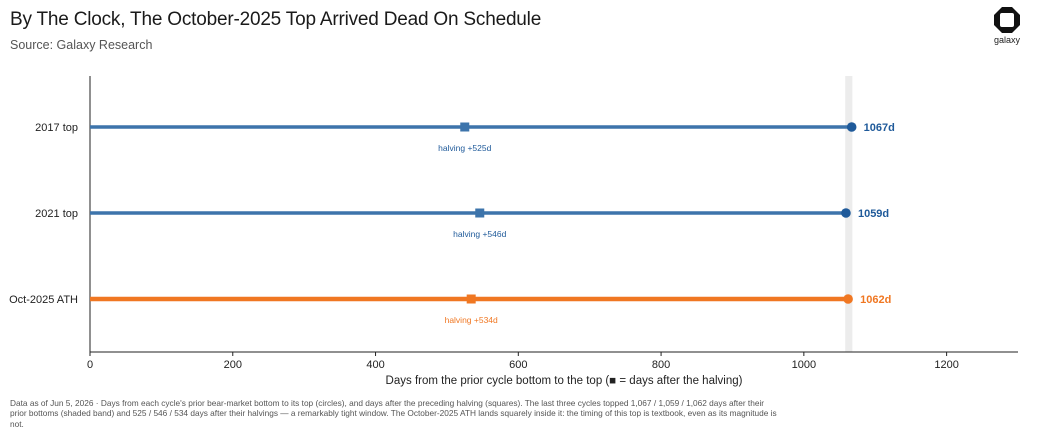 The width and height of the screenshot is (1045, 448). What do you see at coordinates (479, 234) in the screenshot?
I see `halving-label: halving +546d` at bounding box center [479, 234].